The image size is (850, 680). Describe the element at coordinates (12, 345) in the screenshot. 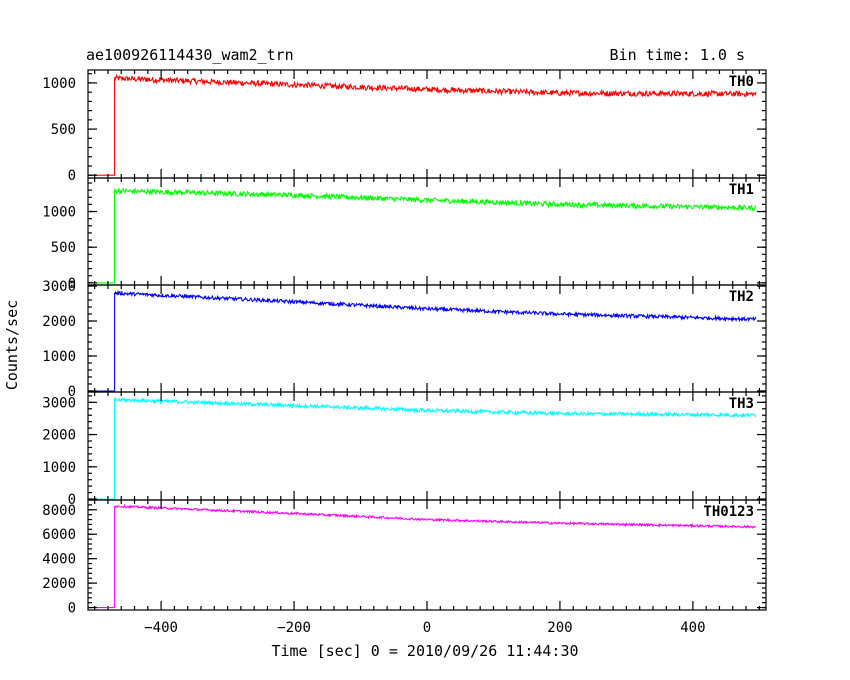

I see `y-axis-label: Counts/sec` at that location.